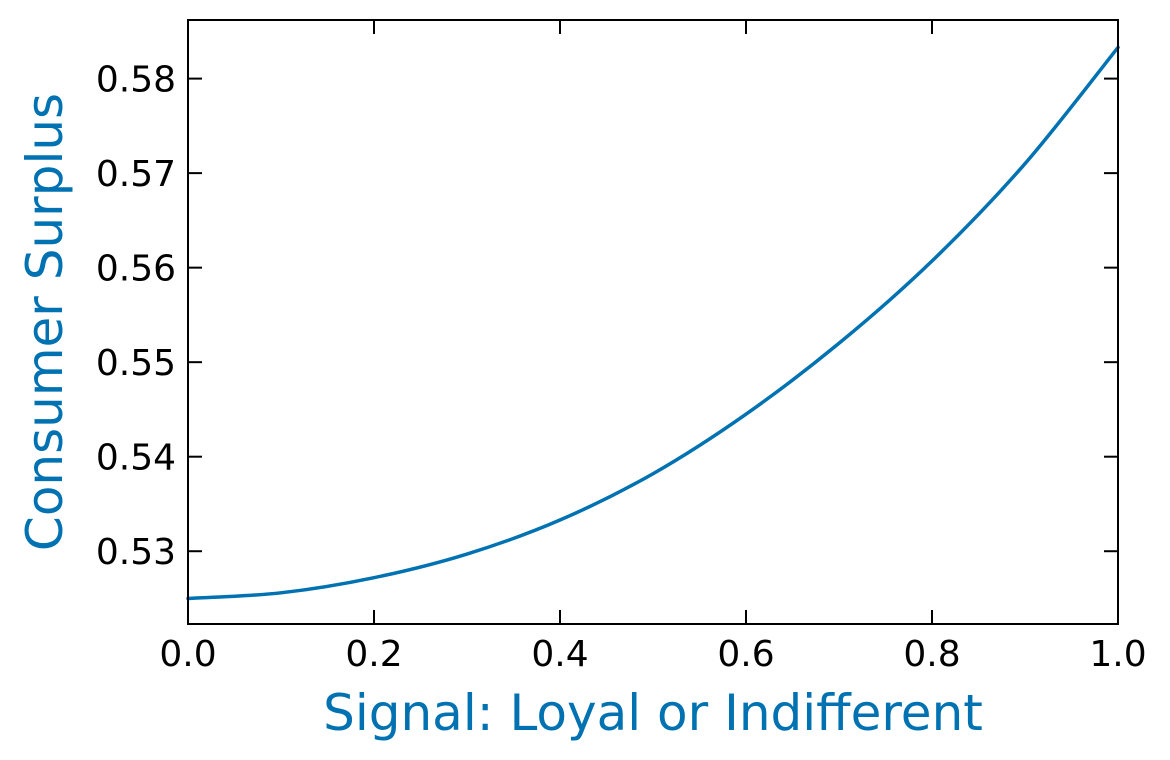 The image size is (1170, 760). What do you see at coordinates (136, 174) in the screenshot?
I see `y-tick-label: 0.57` at bounding box center [136, 174].